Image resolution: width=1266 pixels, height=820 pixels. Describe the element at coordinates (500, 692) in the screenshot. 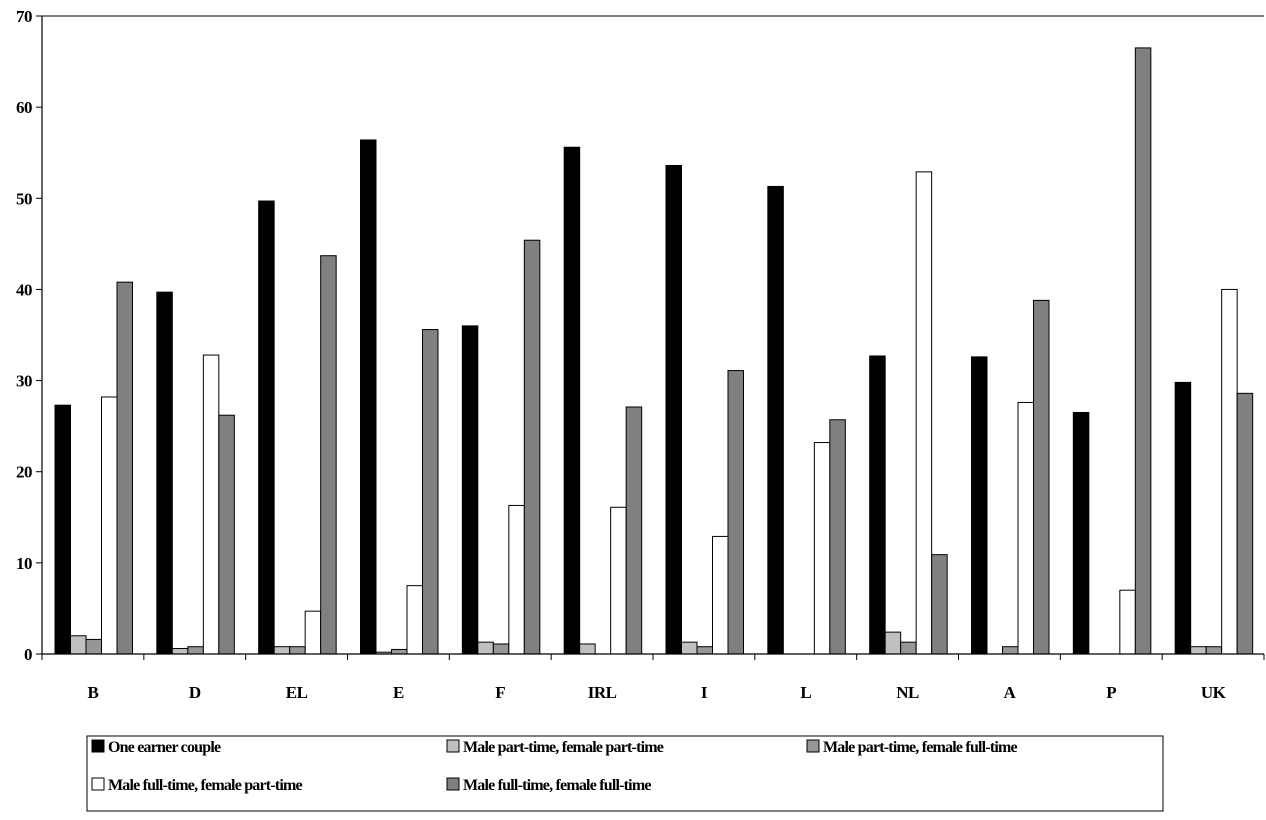

I see `x-category-label: F` at that location.